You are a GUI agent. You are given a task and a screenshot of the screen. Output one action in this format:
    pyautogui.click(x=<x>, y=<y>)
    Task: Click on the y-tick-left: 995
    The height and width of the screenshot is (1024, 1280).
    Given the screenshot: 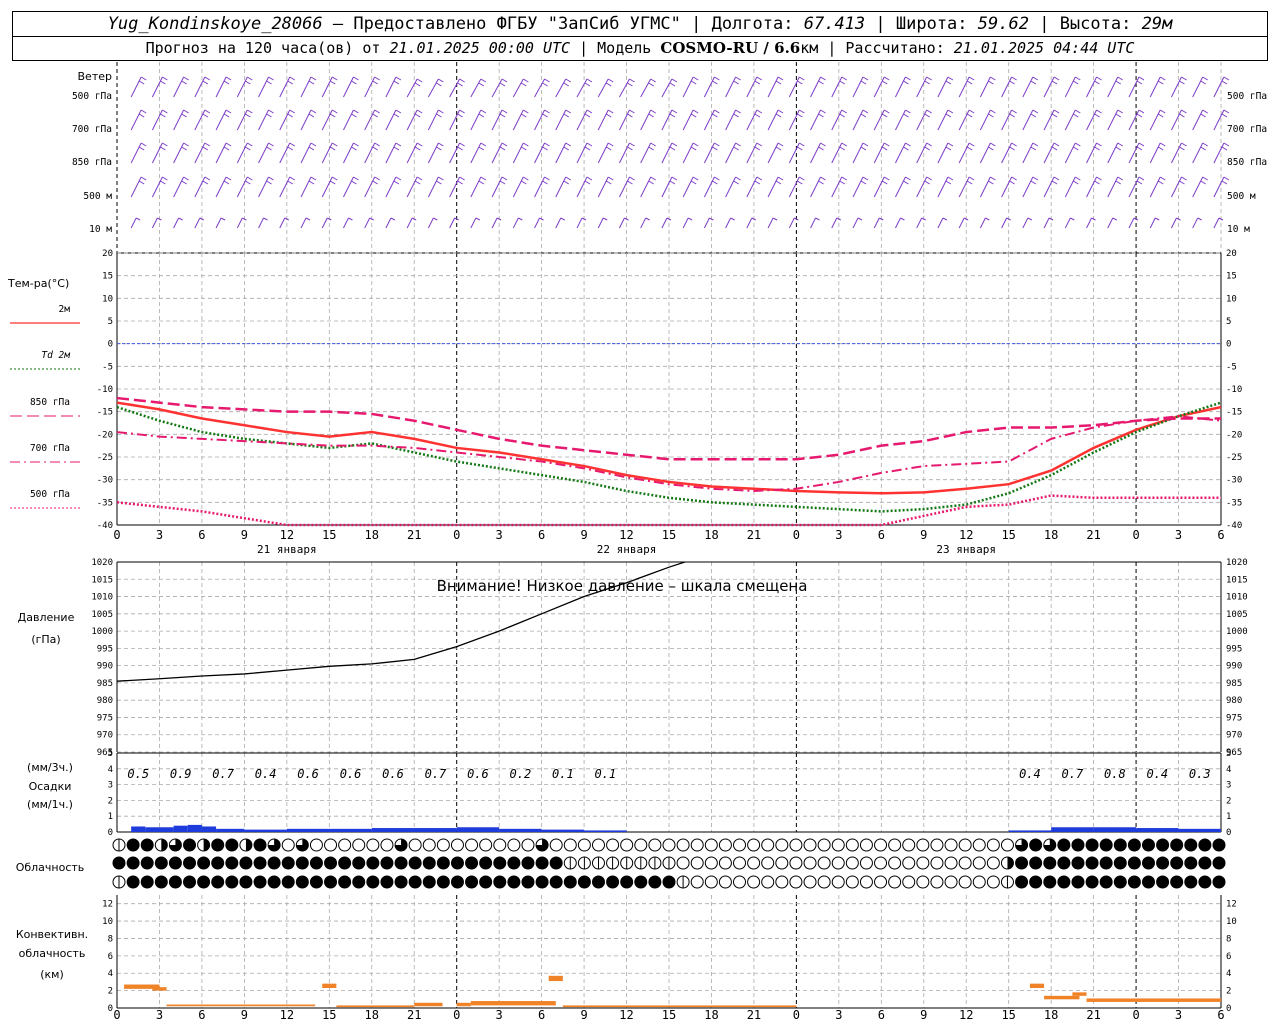 What is the action you would take?
    pyautogui.click(x=105, y=649)
    